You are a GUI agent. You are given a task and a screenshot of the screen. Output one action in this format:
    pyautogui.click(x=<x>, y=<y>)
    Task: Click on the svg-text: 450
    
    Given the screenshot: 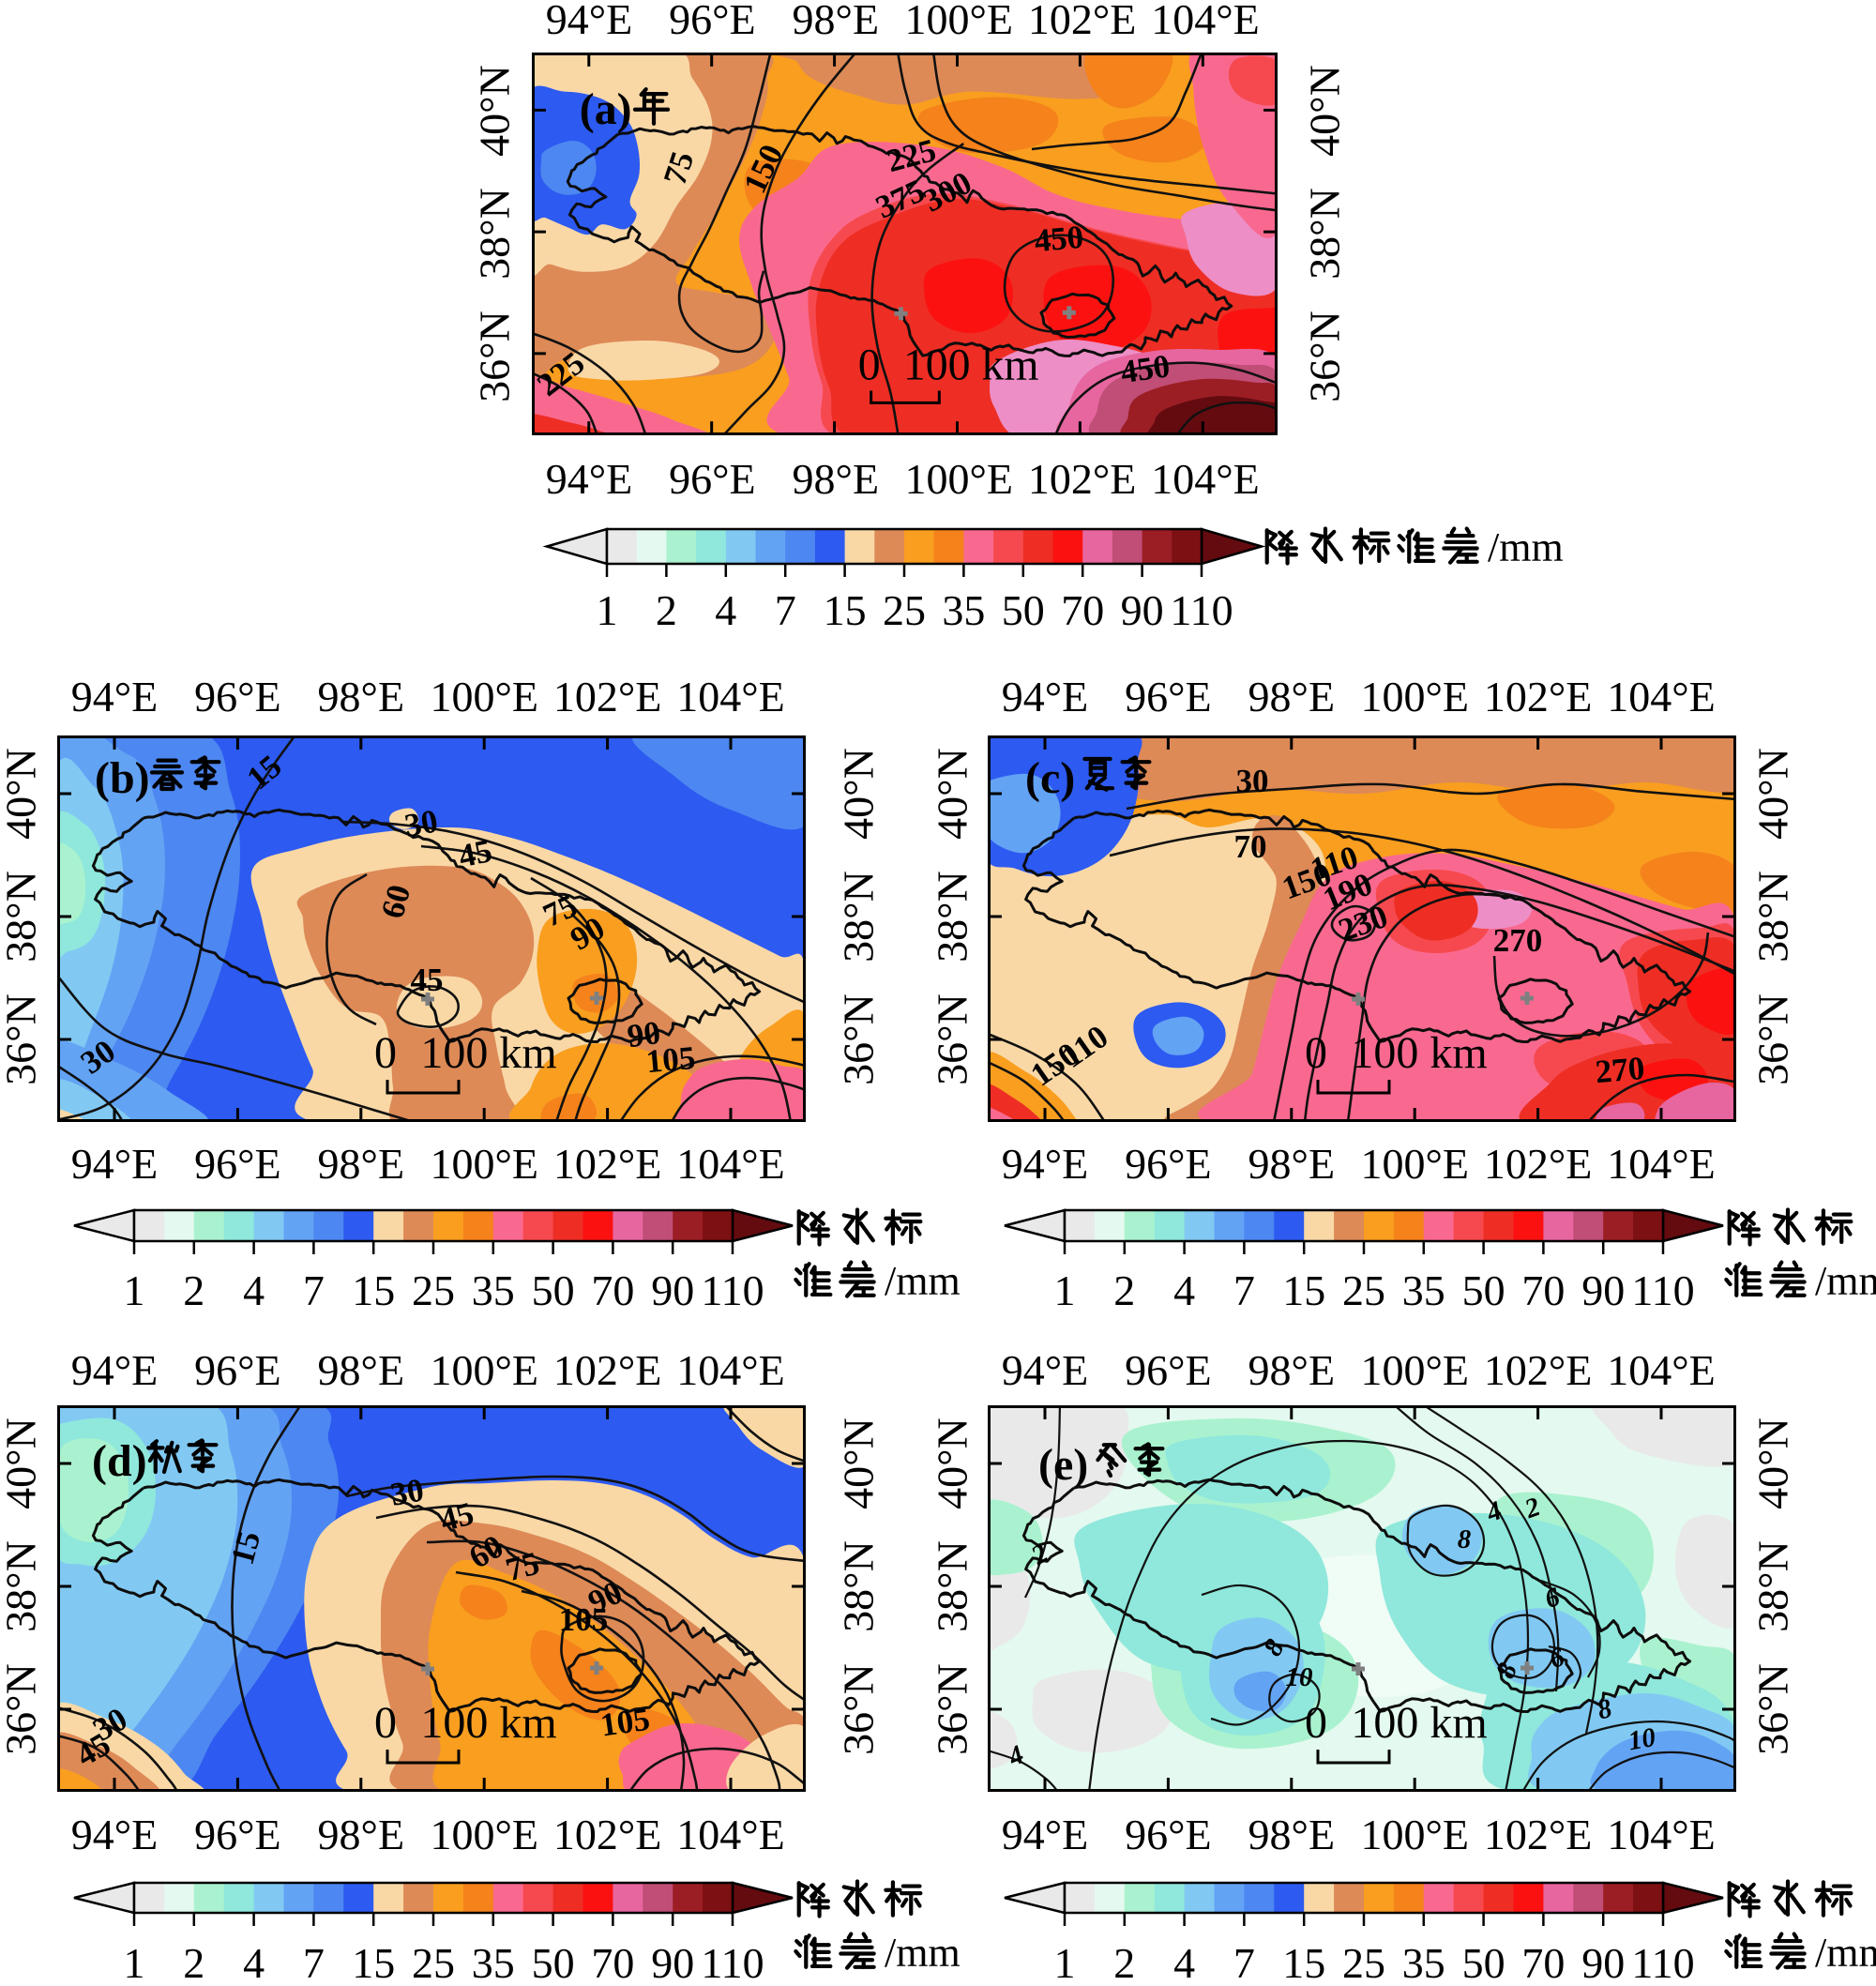 What is the action you would take?
    pyautogui.click(x=1145, y=369)
    